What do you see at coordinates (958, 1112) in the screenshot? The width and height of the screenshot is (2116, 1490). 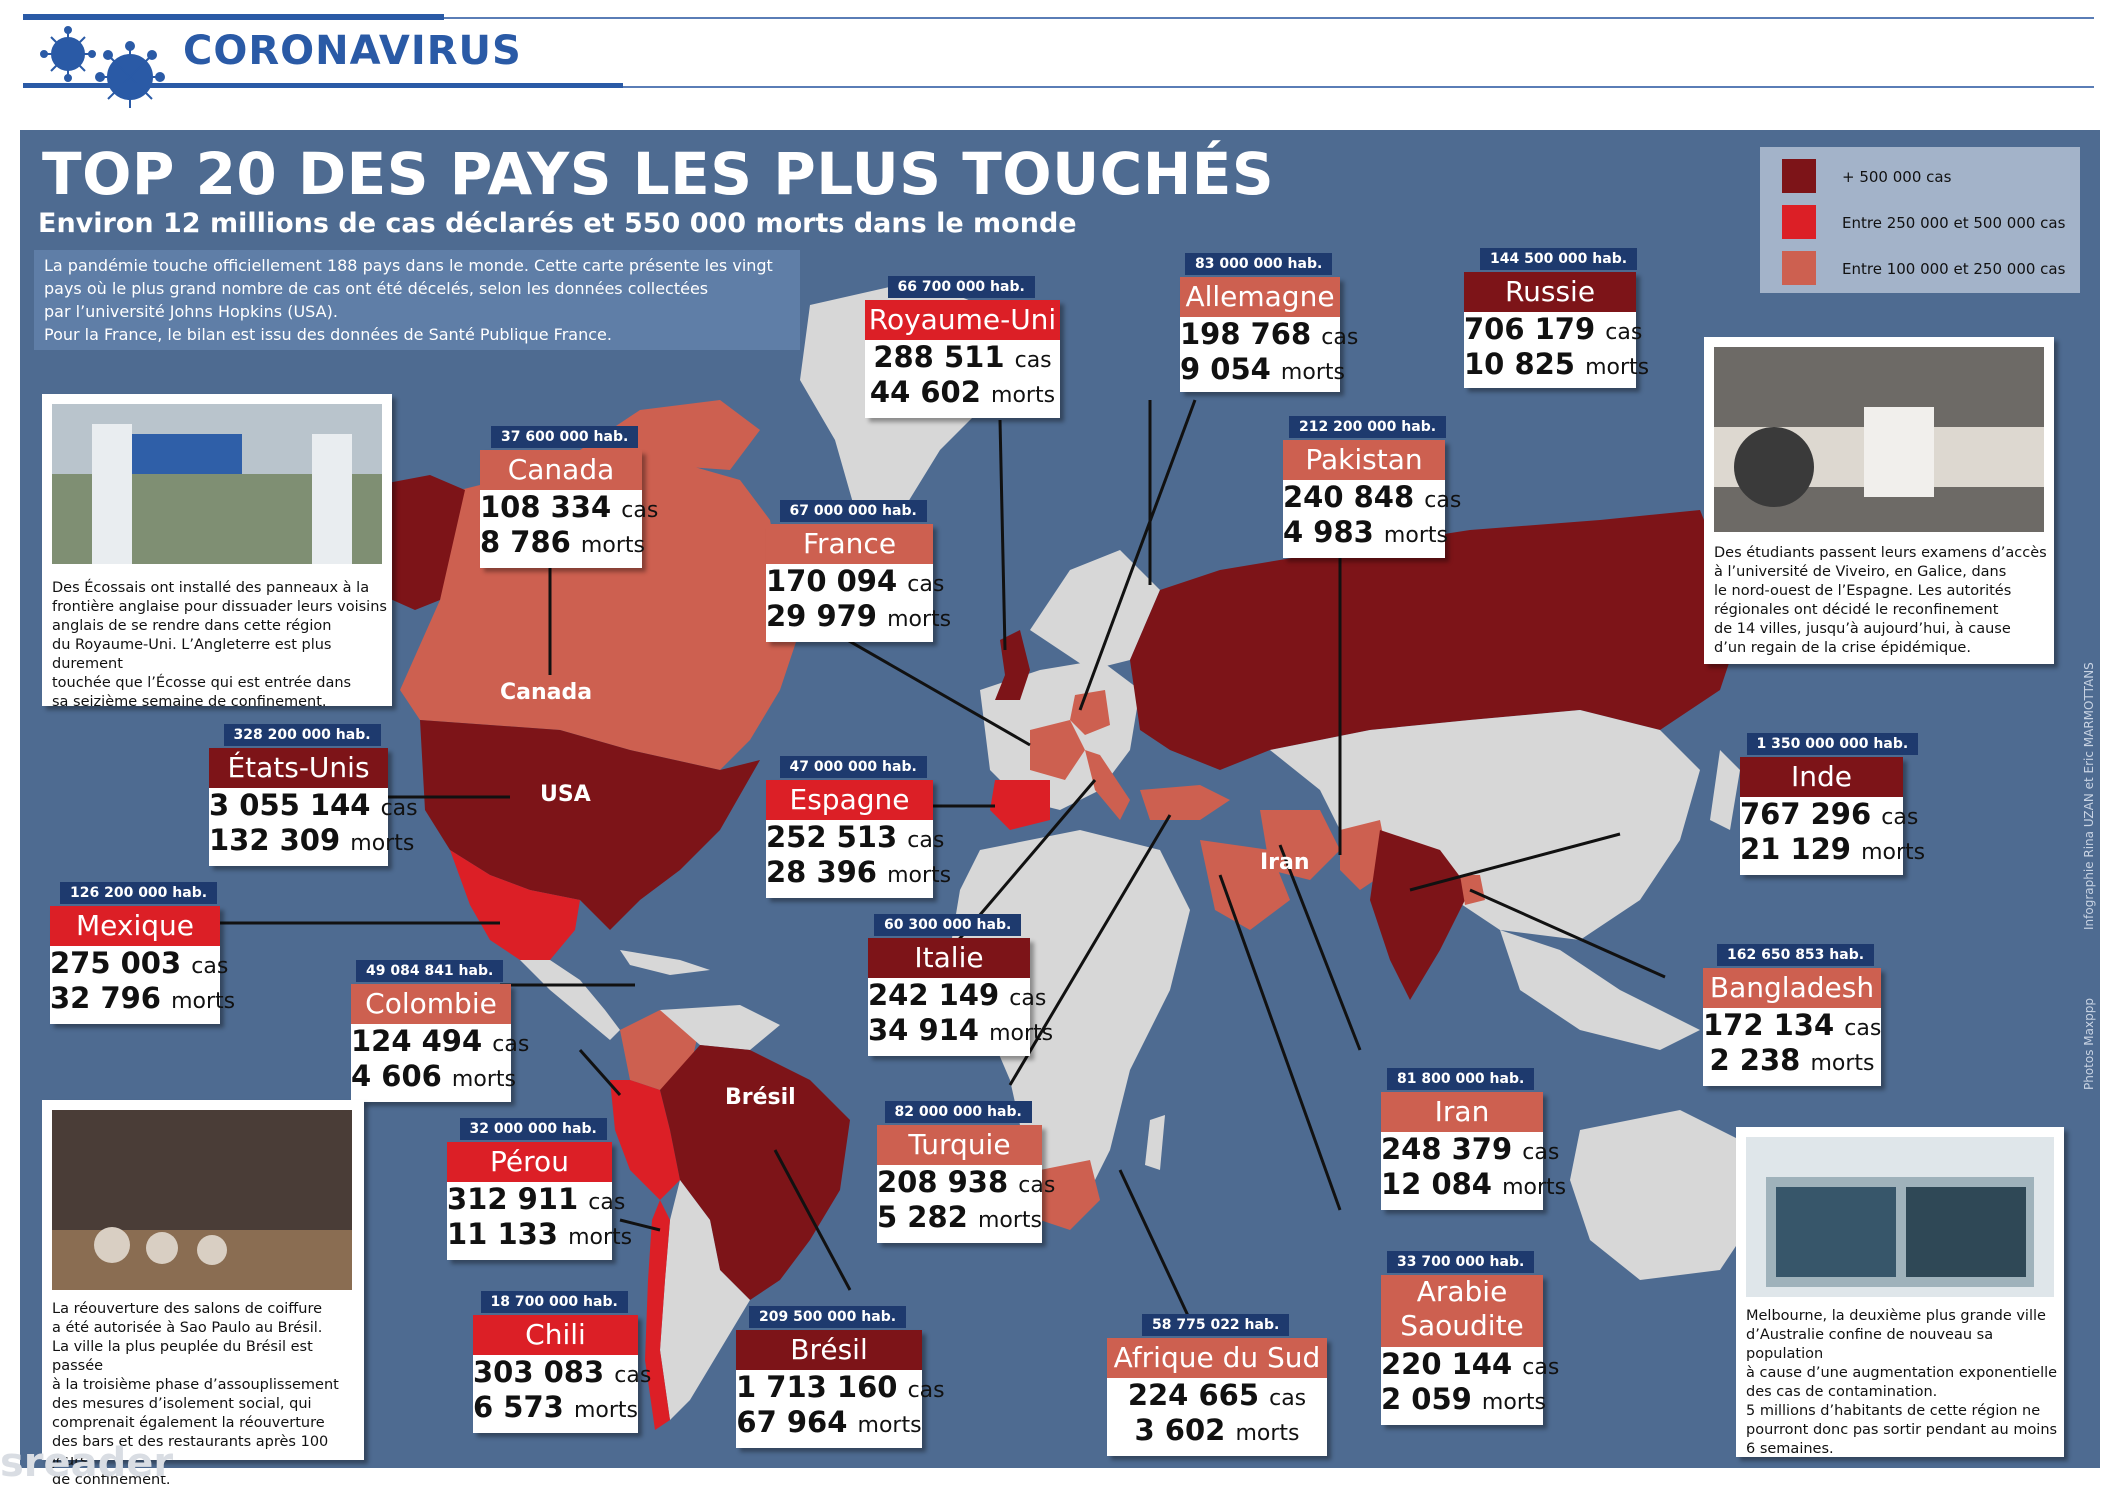 I see `population-tag-turquie: 82 000 000 hab.` at bounding box center [958, 1112].